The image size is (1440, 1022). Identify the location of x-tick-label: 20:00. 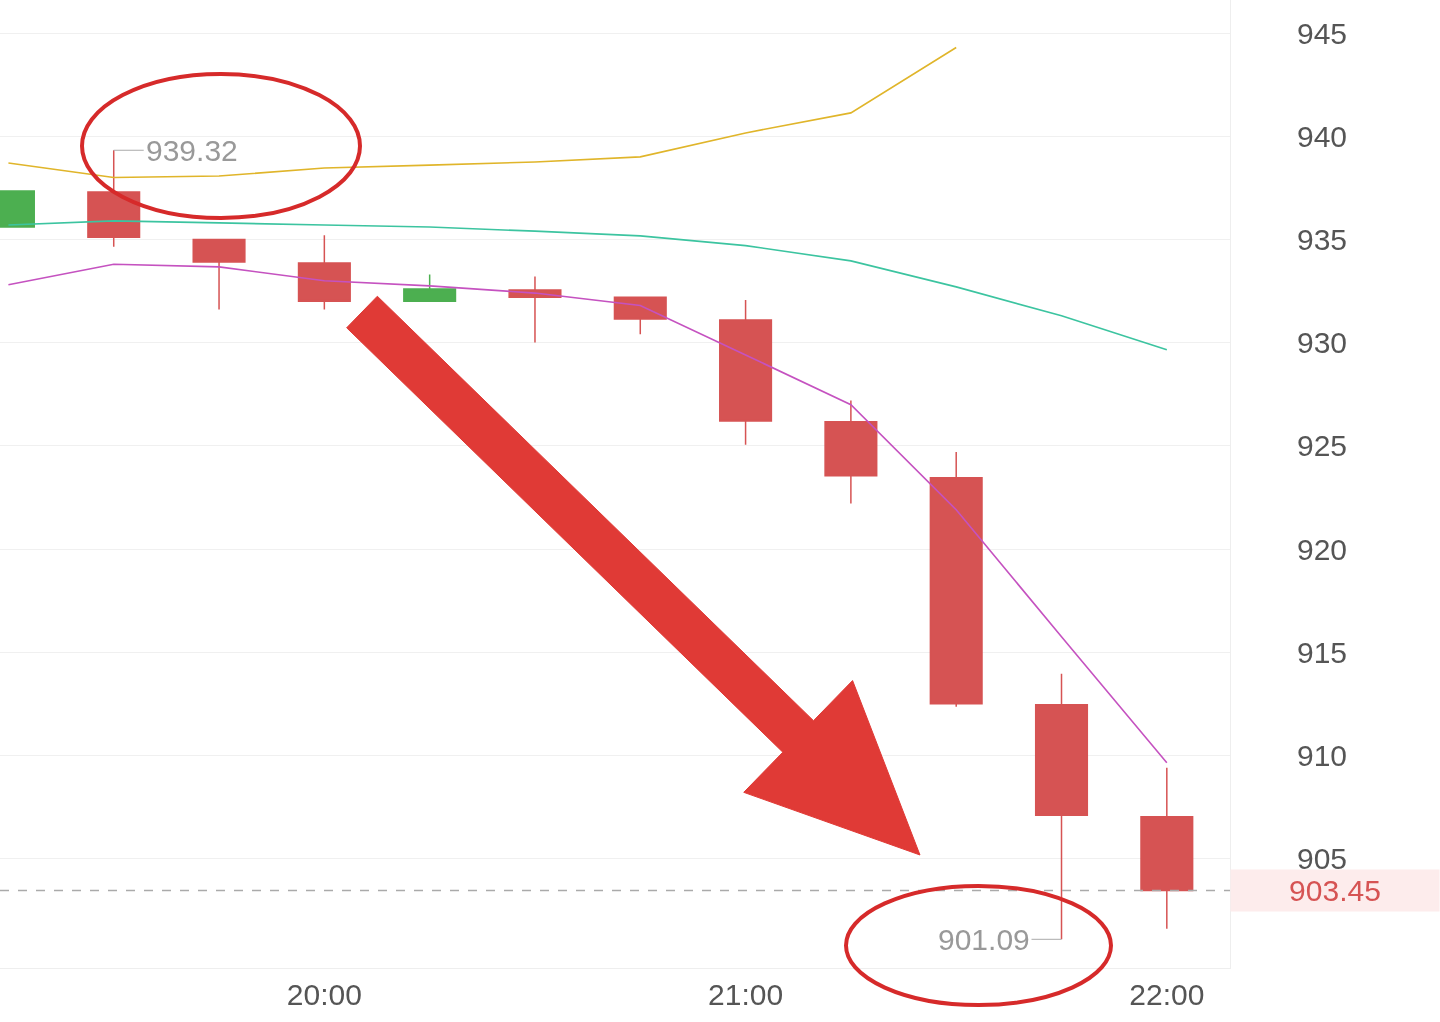
(324, 994).